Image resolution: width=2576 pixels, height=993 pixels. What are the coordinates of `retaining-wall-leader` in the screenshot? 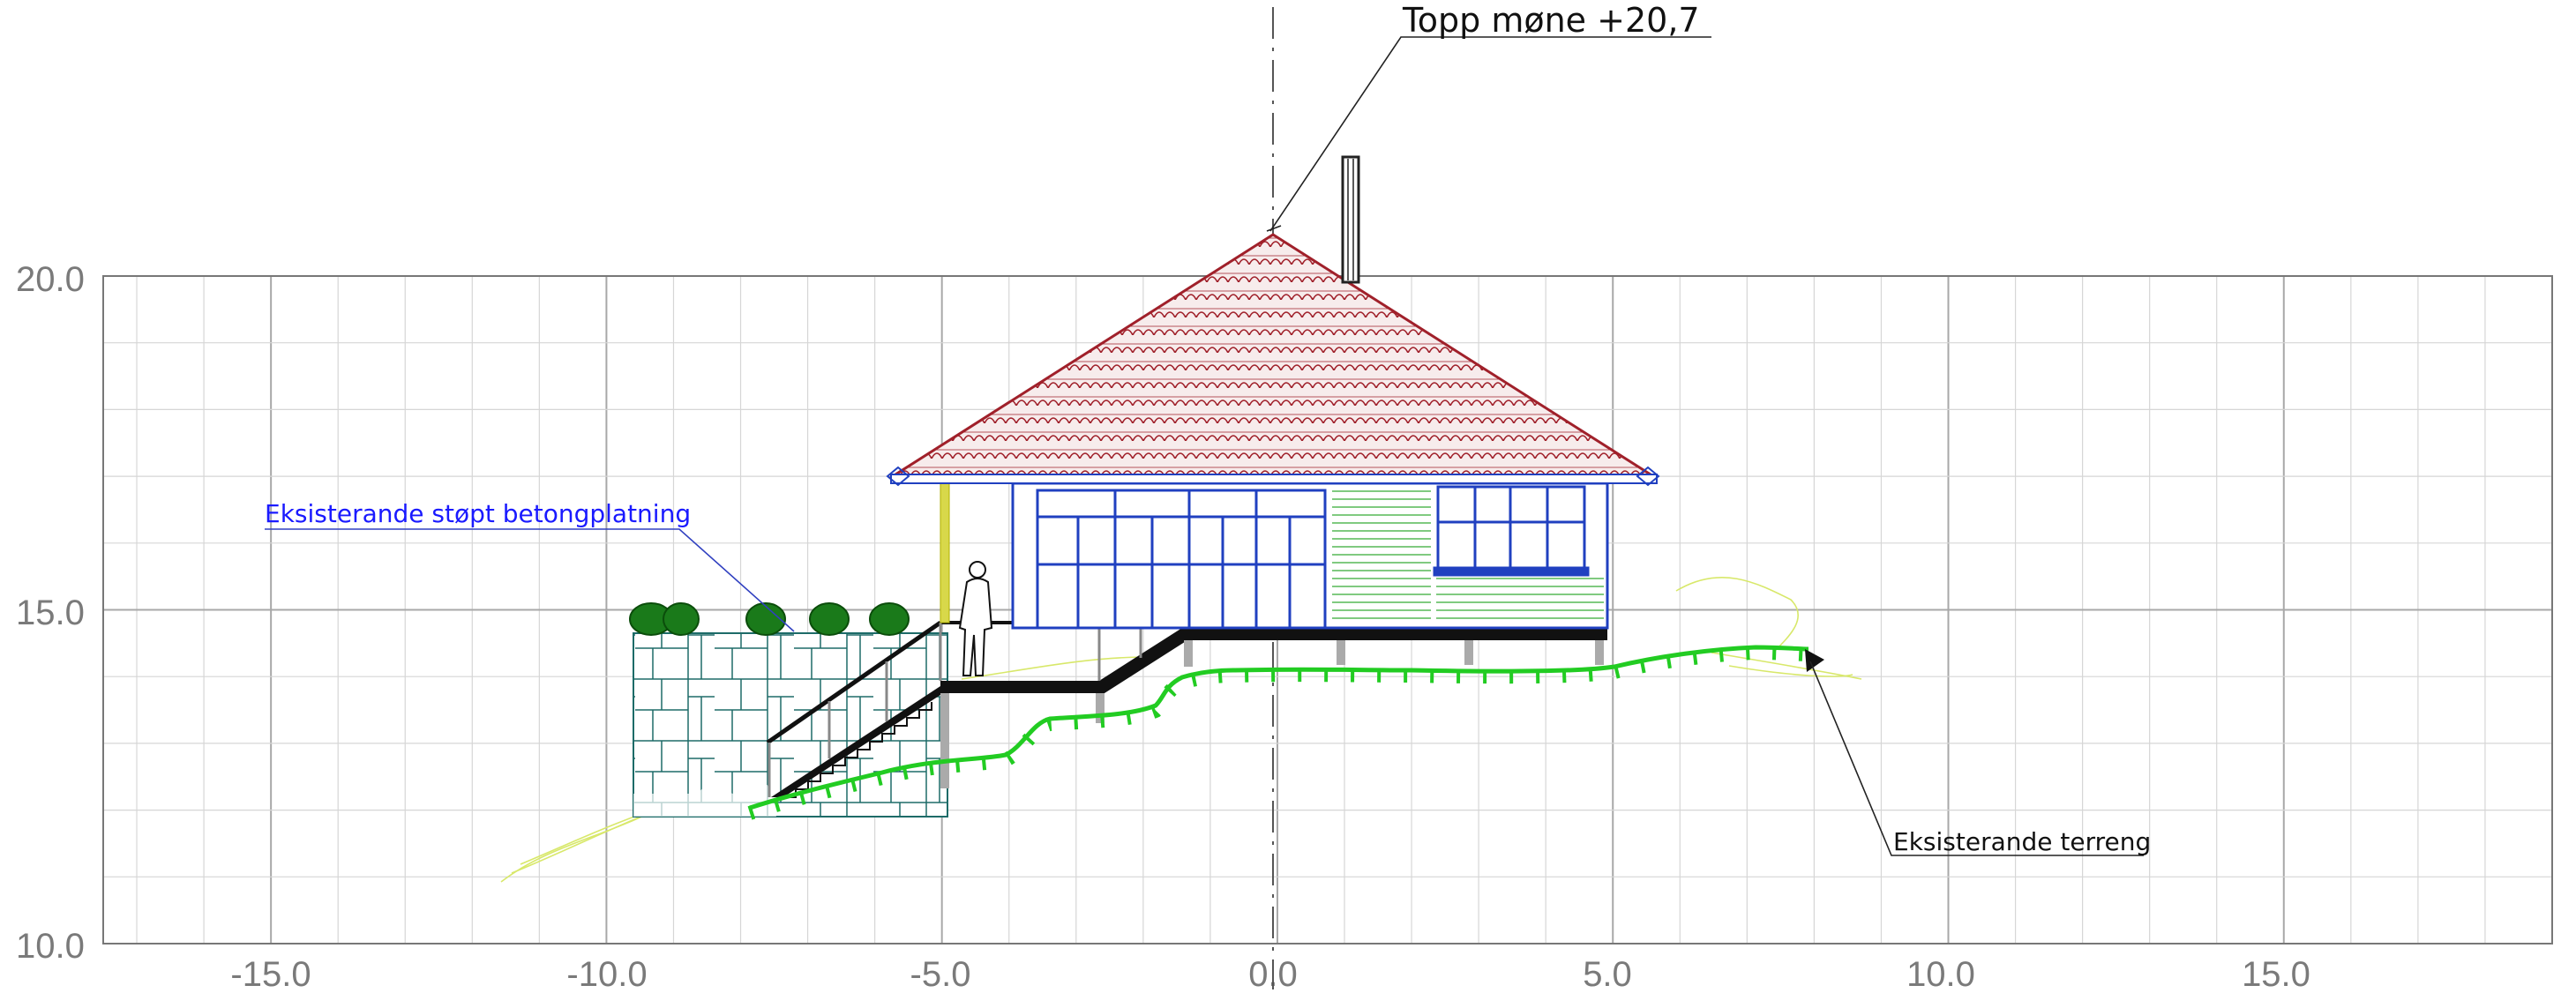 It's located at (530, 580).